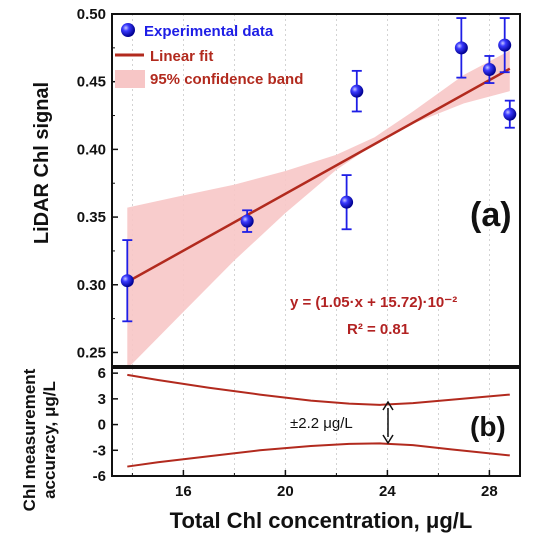 Image resolution: width=550 pixels, height=550 pixels. I want to click on panel-b-grid, so click(310, 422).